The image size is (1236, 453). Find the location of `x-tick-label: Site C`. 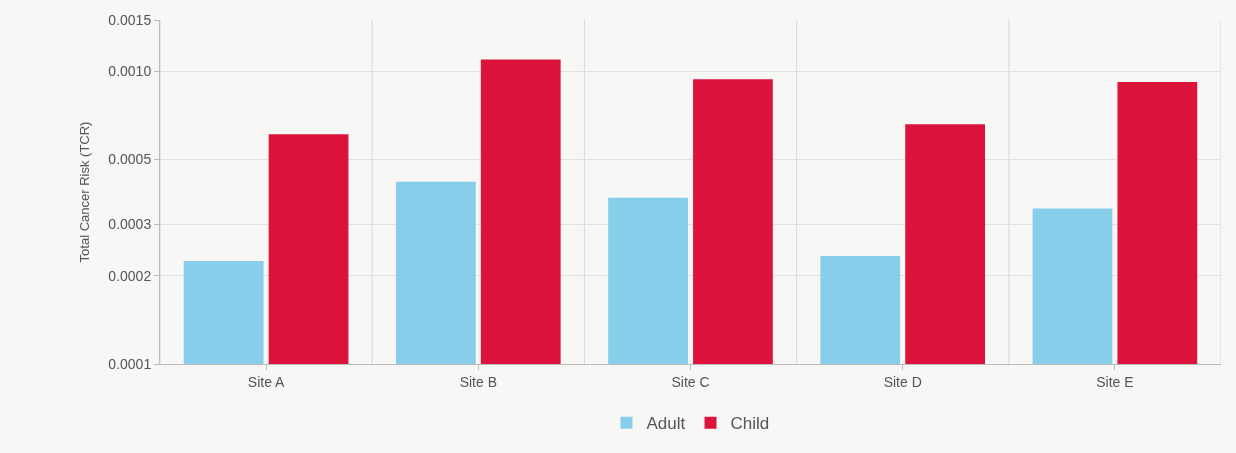

x-tick-label: Site C is located at coordinates (690, 381).